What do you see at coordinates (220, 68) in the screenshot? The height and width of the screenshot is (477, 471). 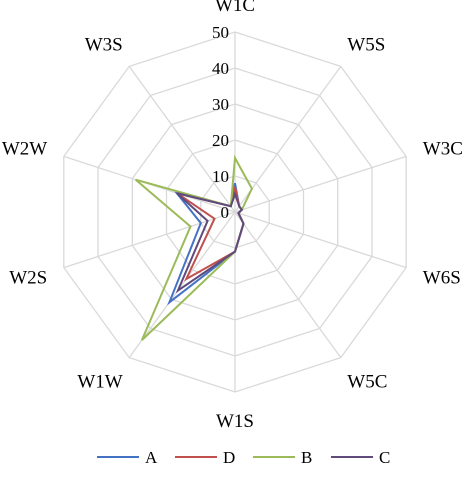 I see `tick-label-40: 40` at bounding box center [220, 68].